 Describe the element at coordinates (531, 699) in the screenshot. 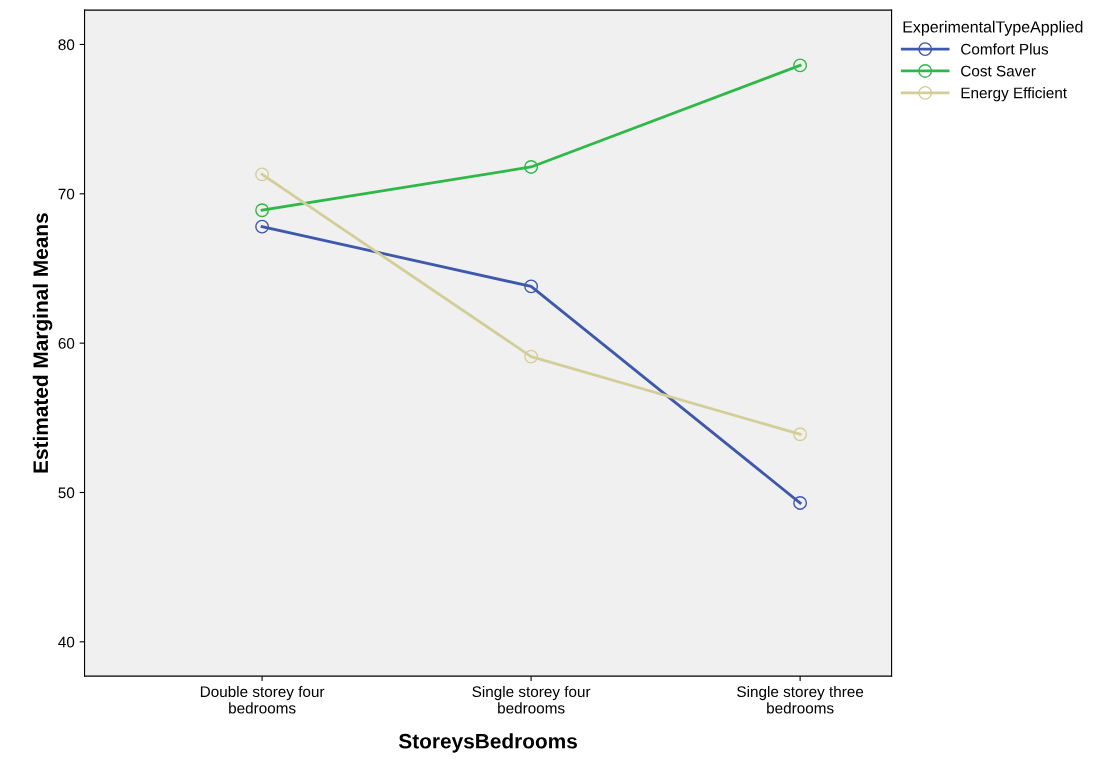

I see `x-tick-label: Single storey four bedrooms` at that location.